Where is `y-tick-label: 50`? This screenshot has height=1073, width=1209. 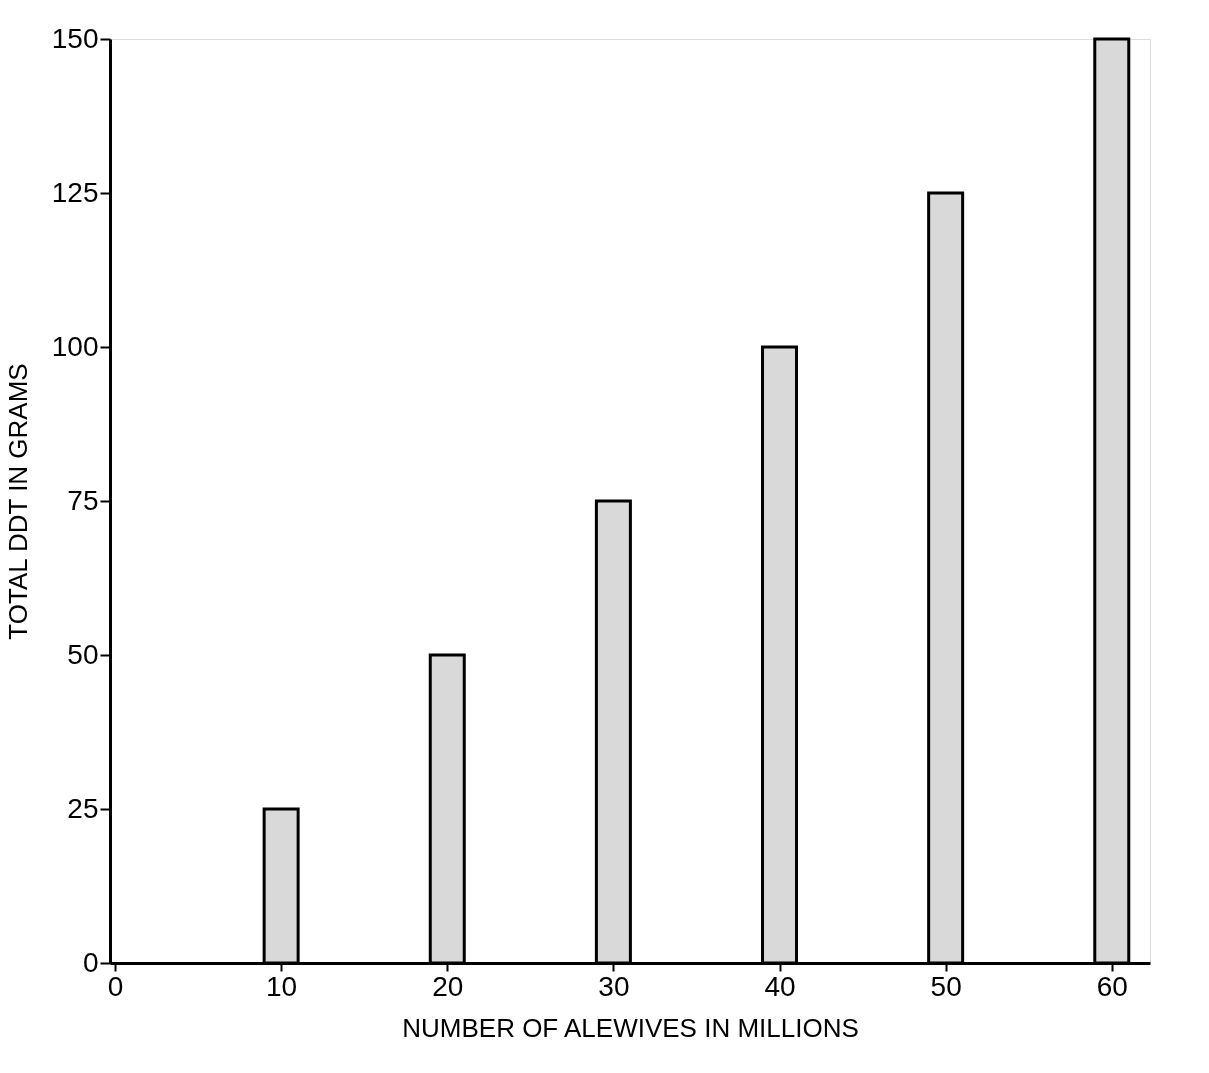 y-tick-label: 50 is located at coordinates (83, 654).